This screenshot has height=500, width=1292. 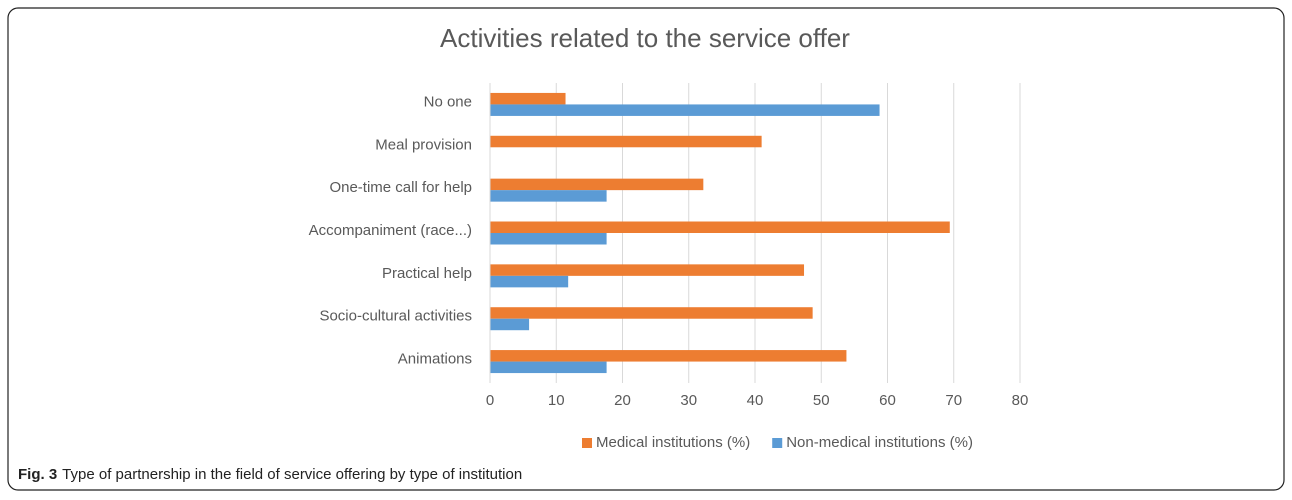 What do you see at coordinates (821, 400) in the screenshot?
I see `x-tick-label: 50` at bounding box center [821, 400].